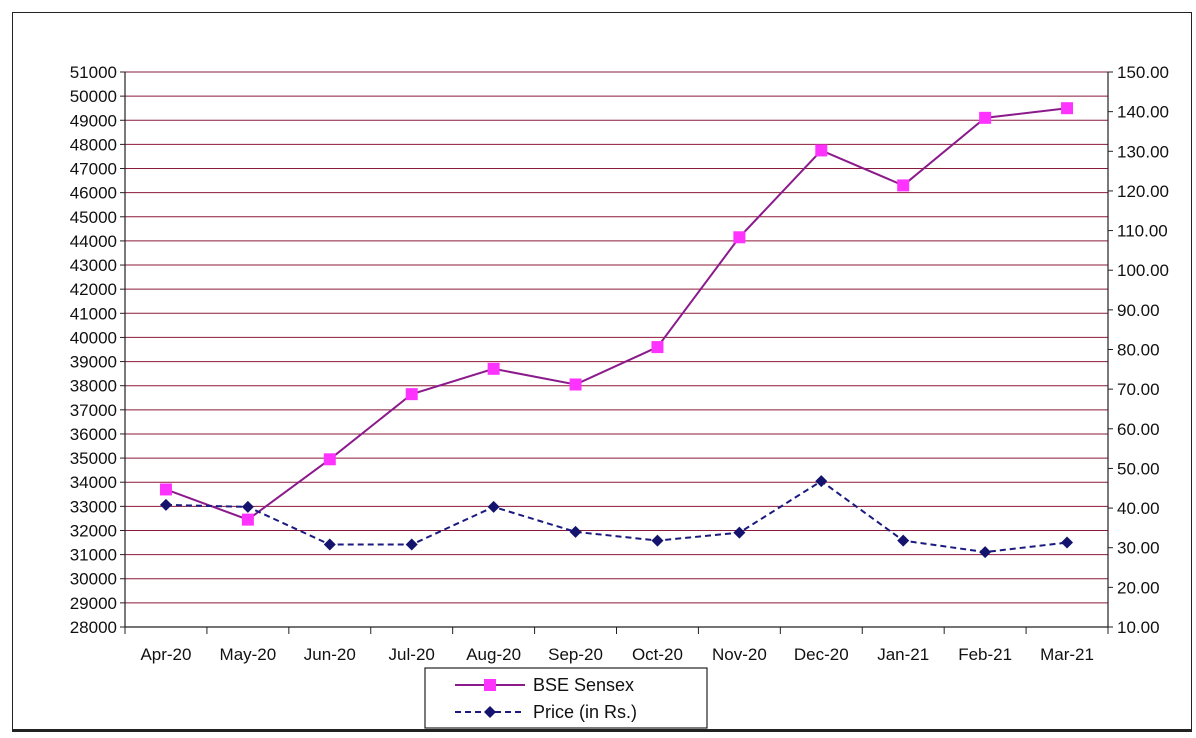 The height and width of the screenshot is (738, 1196). I want to click on x-tick-label: Dec-20, so click(821, 654).